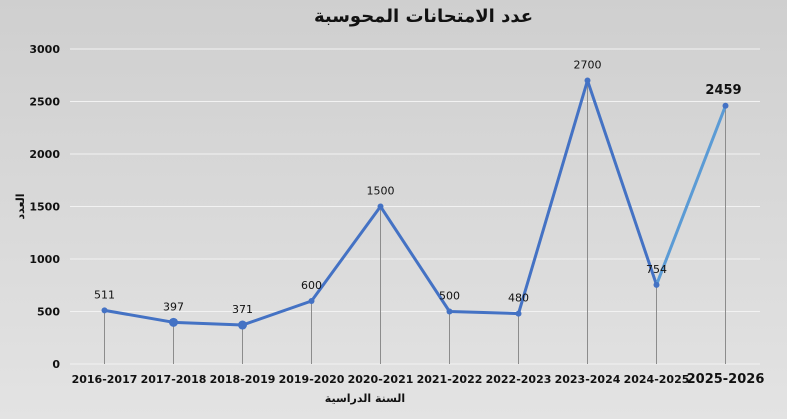  Describe the element at coordinates (44, 207) in the screenshot. I see `y-tick-label: 1500` at that location.